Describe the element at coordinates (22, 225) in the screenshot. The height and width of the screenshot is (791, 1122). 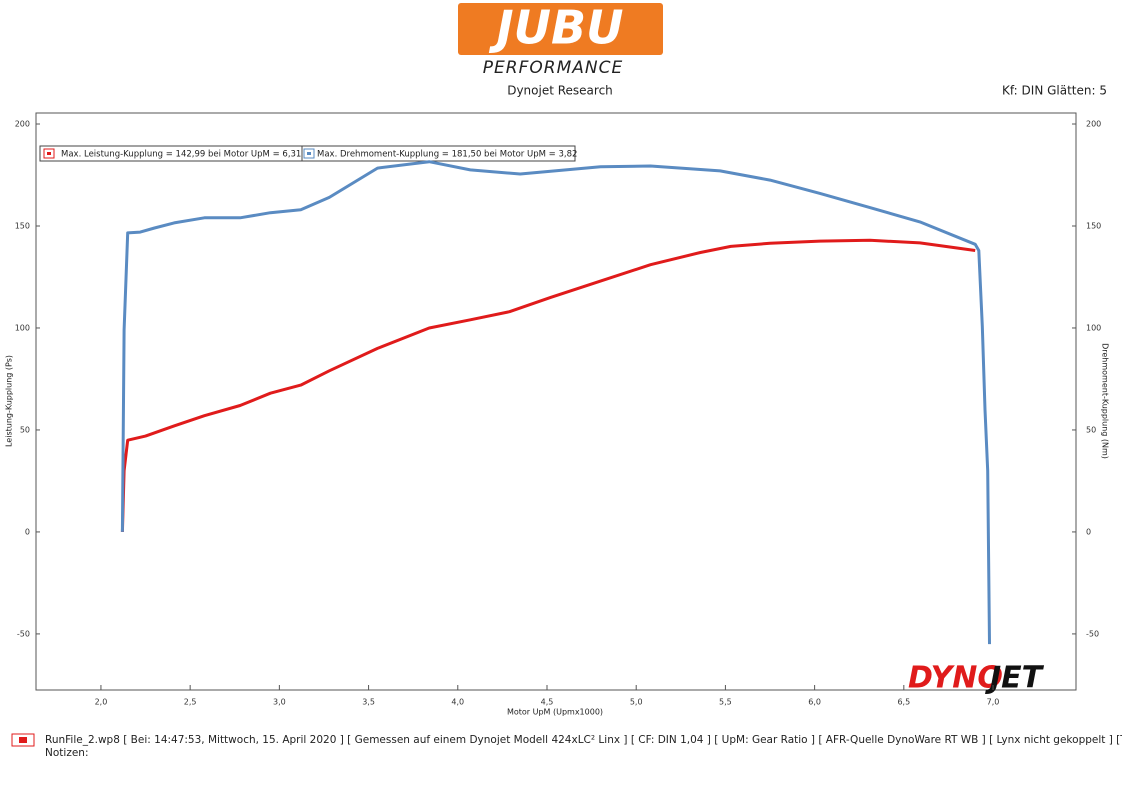
I see `y-tick-label: 150` at that location.